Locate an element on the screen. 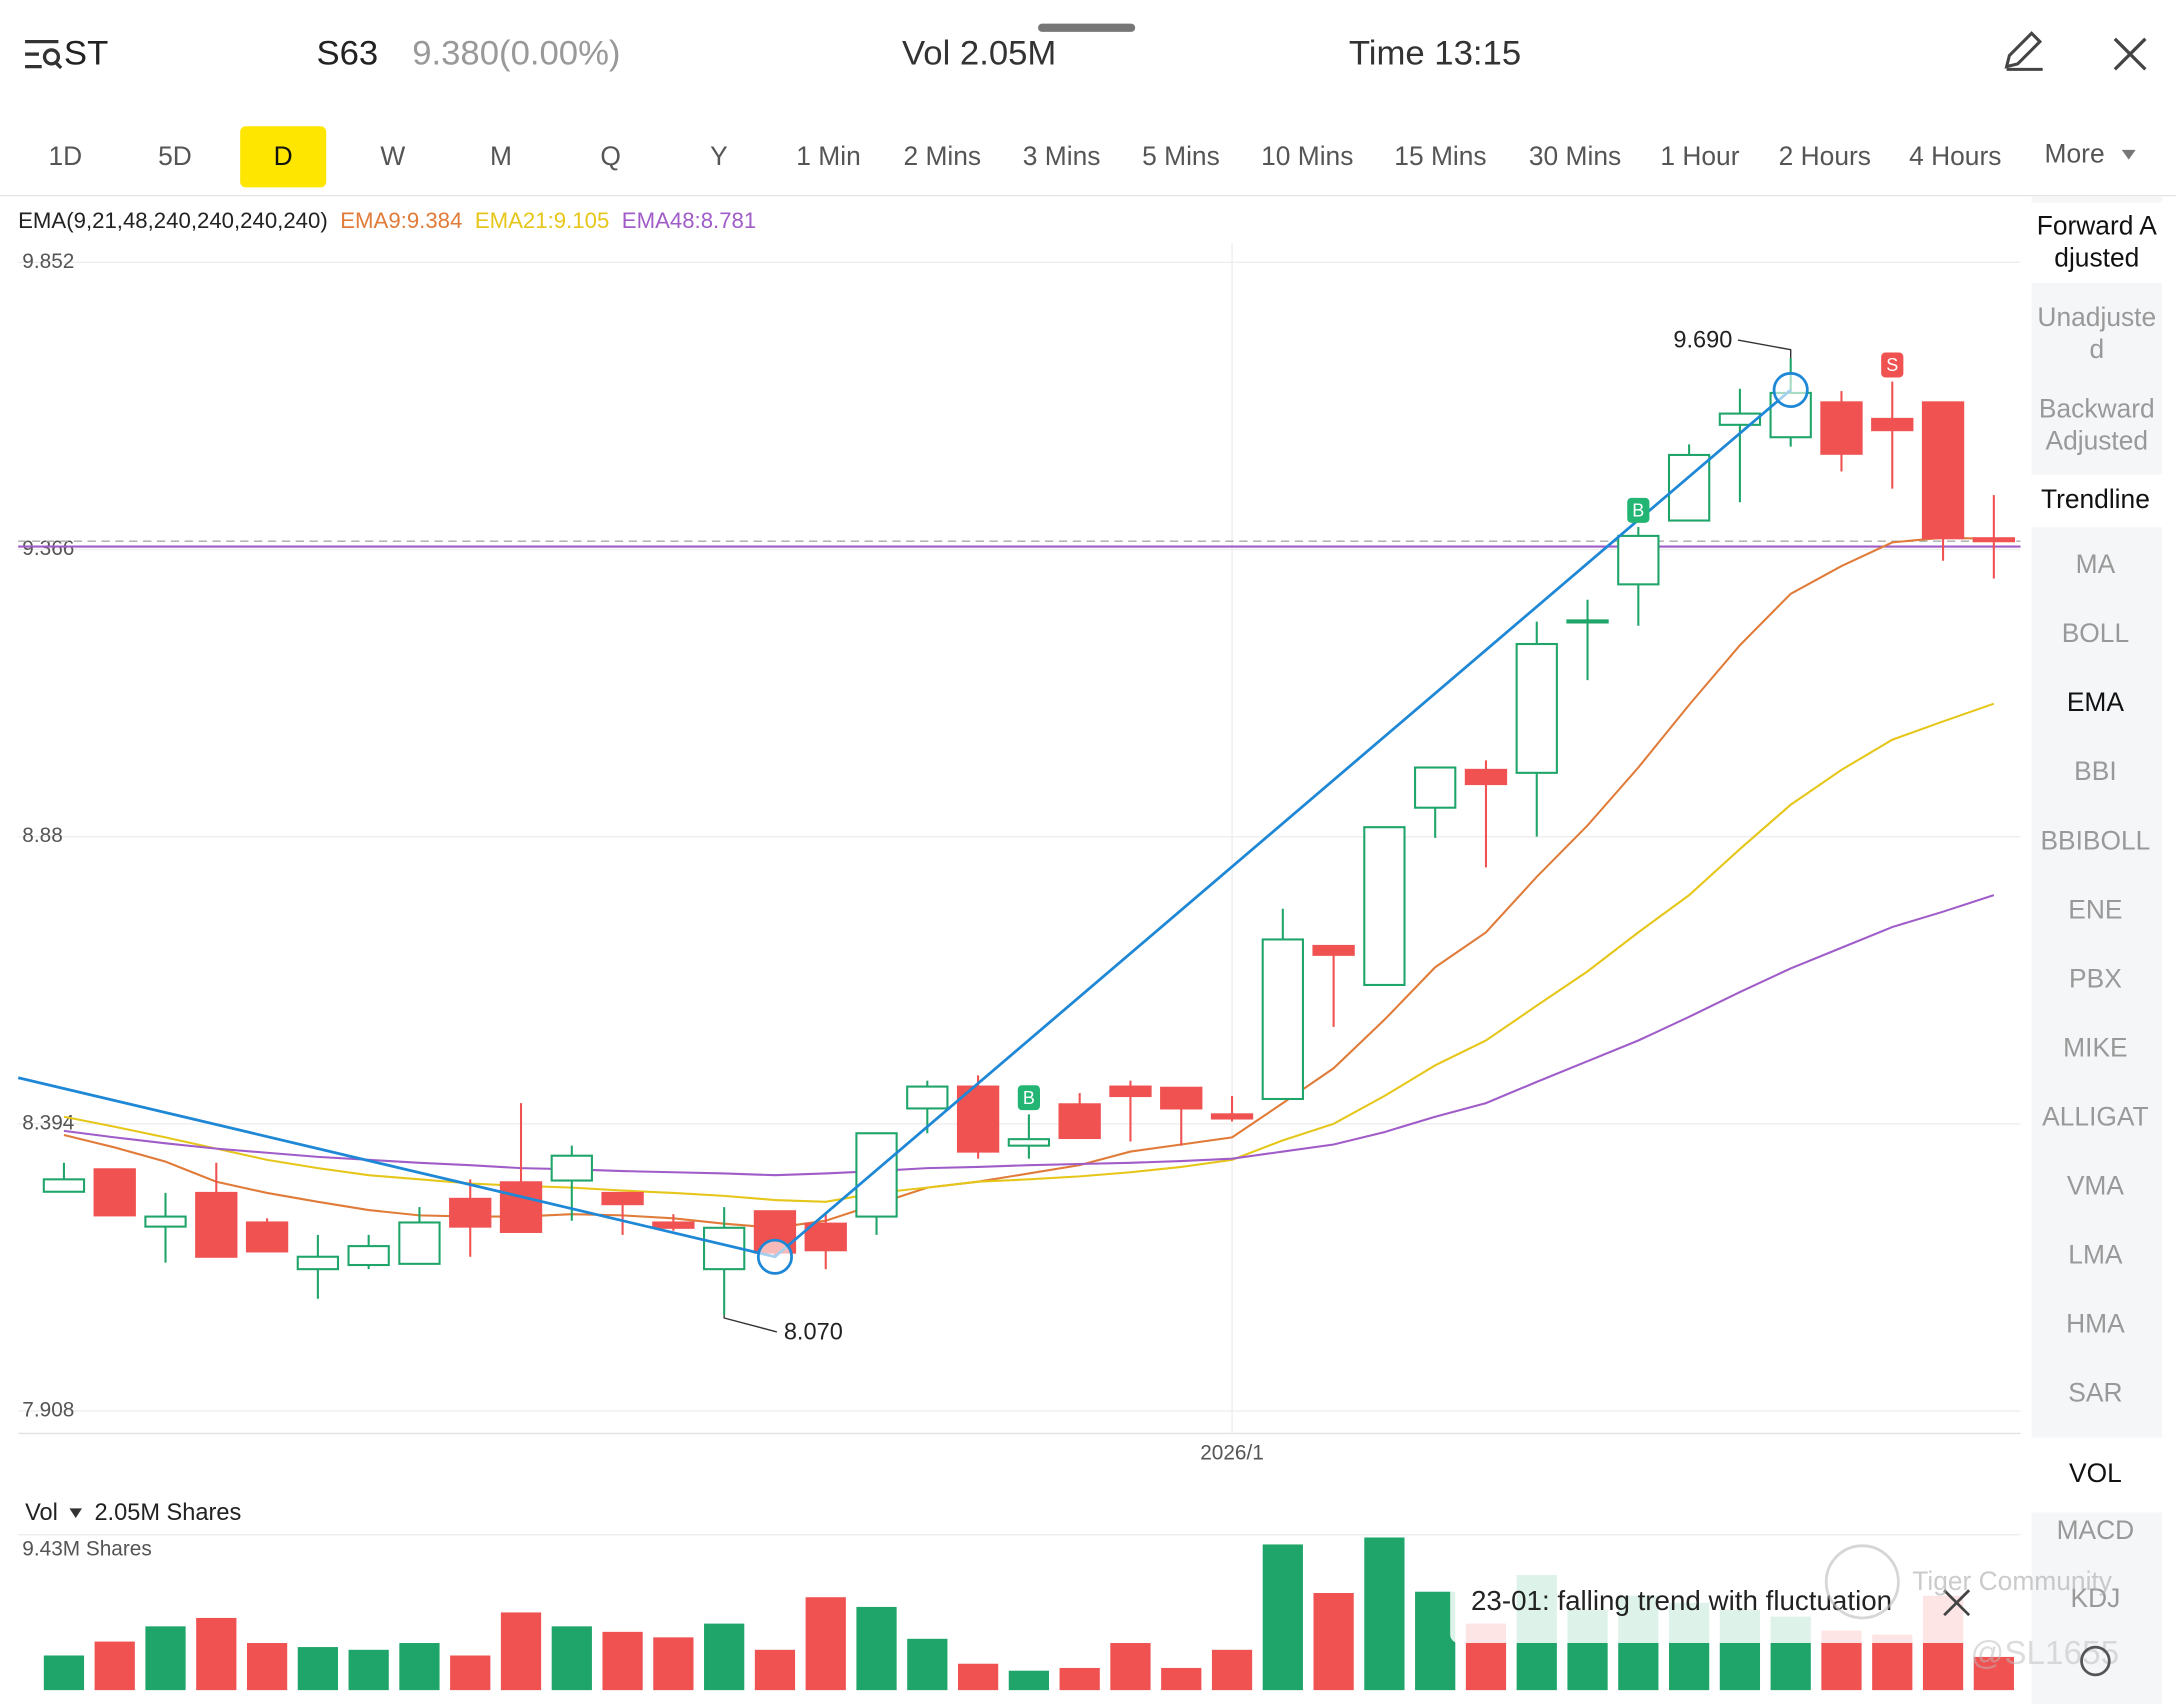 The image size is (2176, 1704). main-indicator: SAR is located at coordinates (2095, 1393).